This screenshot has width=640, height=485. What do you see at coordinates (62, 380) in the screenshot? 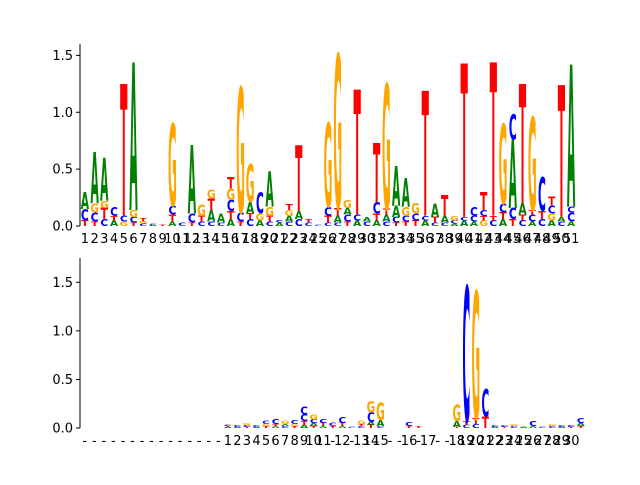
I see `bottom-y-tick-label: 0.5` at bounding box center [62, 380].